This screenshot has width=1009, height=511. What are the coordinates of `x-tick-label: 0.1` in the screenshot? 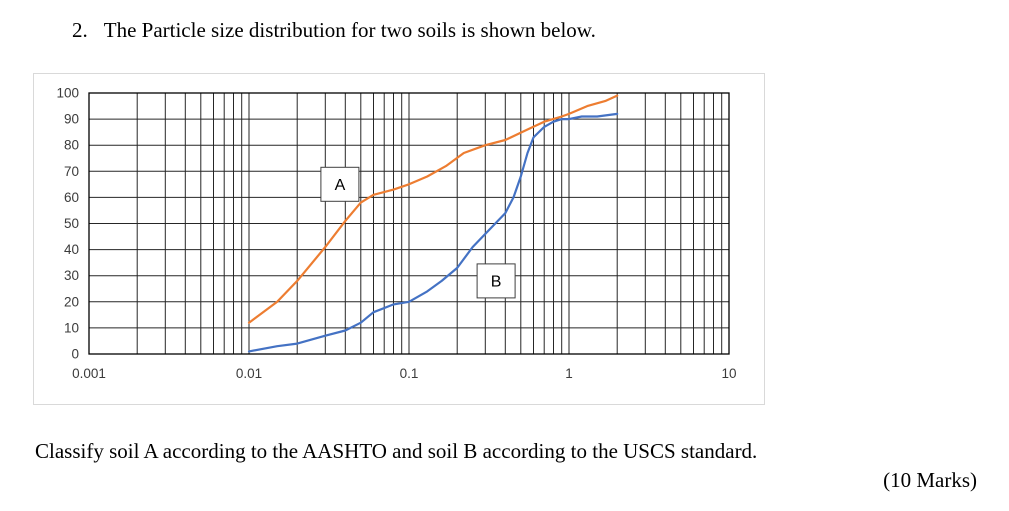 It's located at (409, 373).